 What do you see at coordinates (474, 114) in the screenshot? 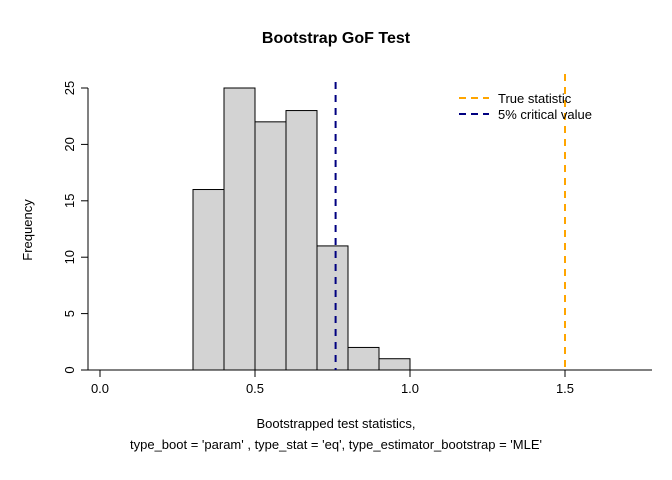
I see `critical-value-line-sample` at bounding box center [474, 114].